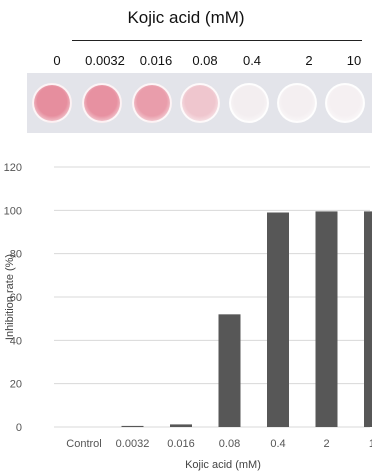 This screenshot has width=372, height=471. I want to click on y-tick-label: 120, so click(13, 168).